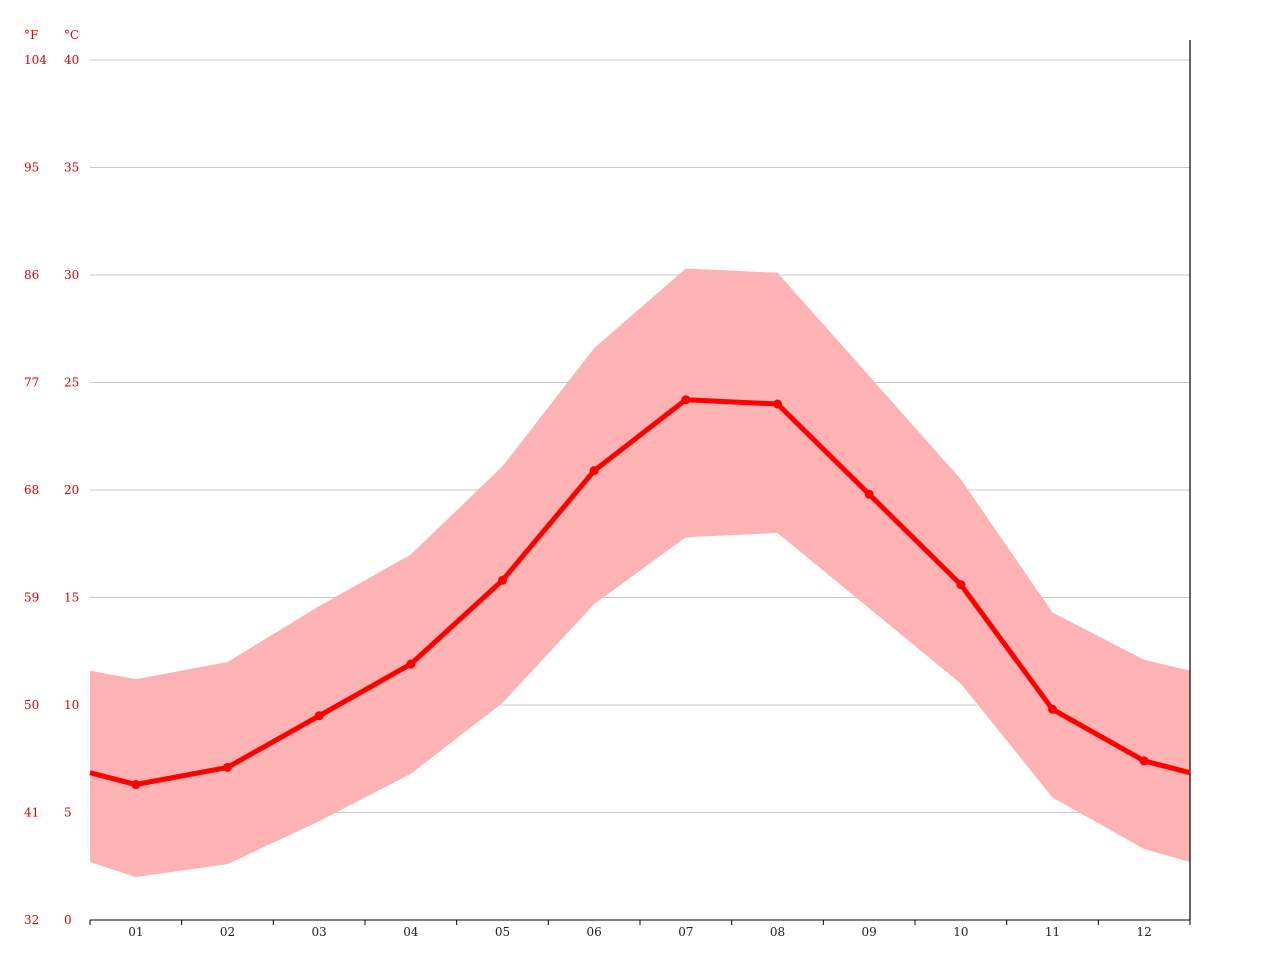 The height and width of the screenshot is (960, 1280). What do you see at coordinates (31, 168) in the screenshot?
I see `y-tick-label-fahrenheit: 95` at bounding box center [31, 168].